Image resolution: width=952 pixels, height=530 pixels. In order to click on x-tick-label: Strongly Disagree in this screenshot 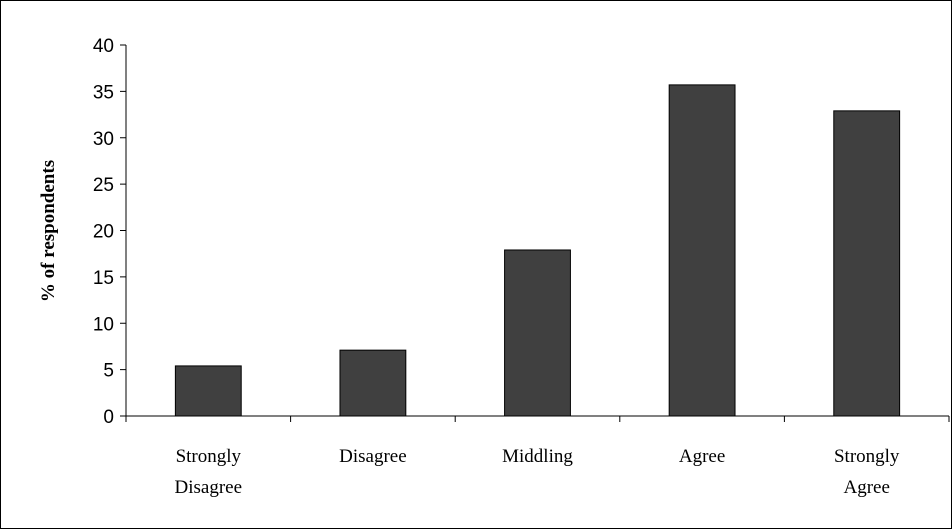, I will do `click(209, 472)`.